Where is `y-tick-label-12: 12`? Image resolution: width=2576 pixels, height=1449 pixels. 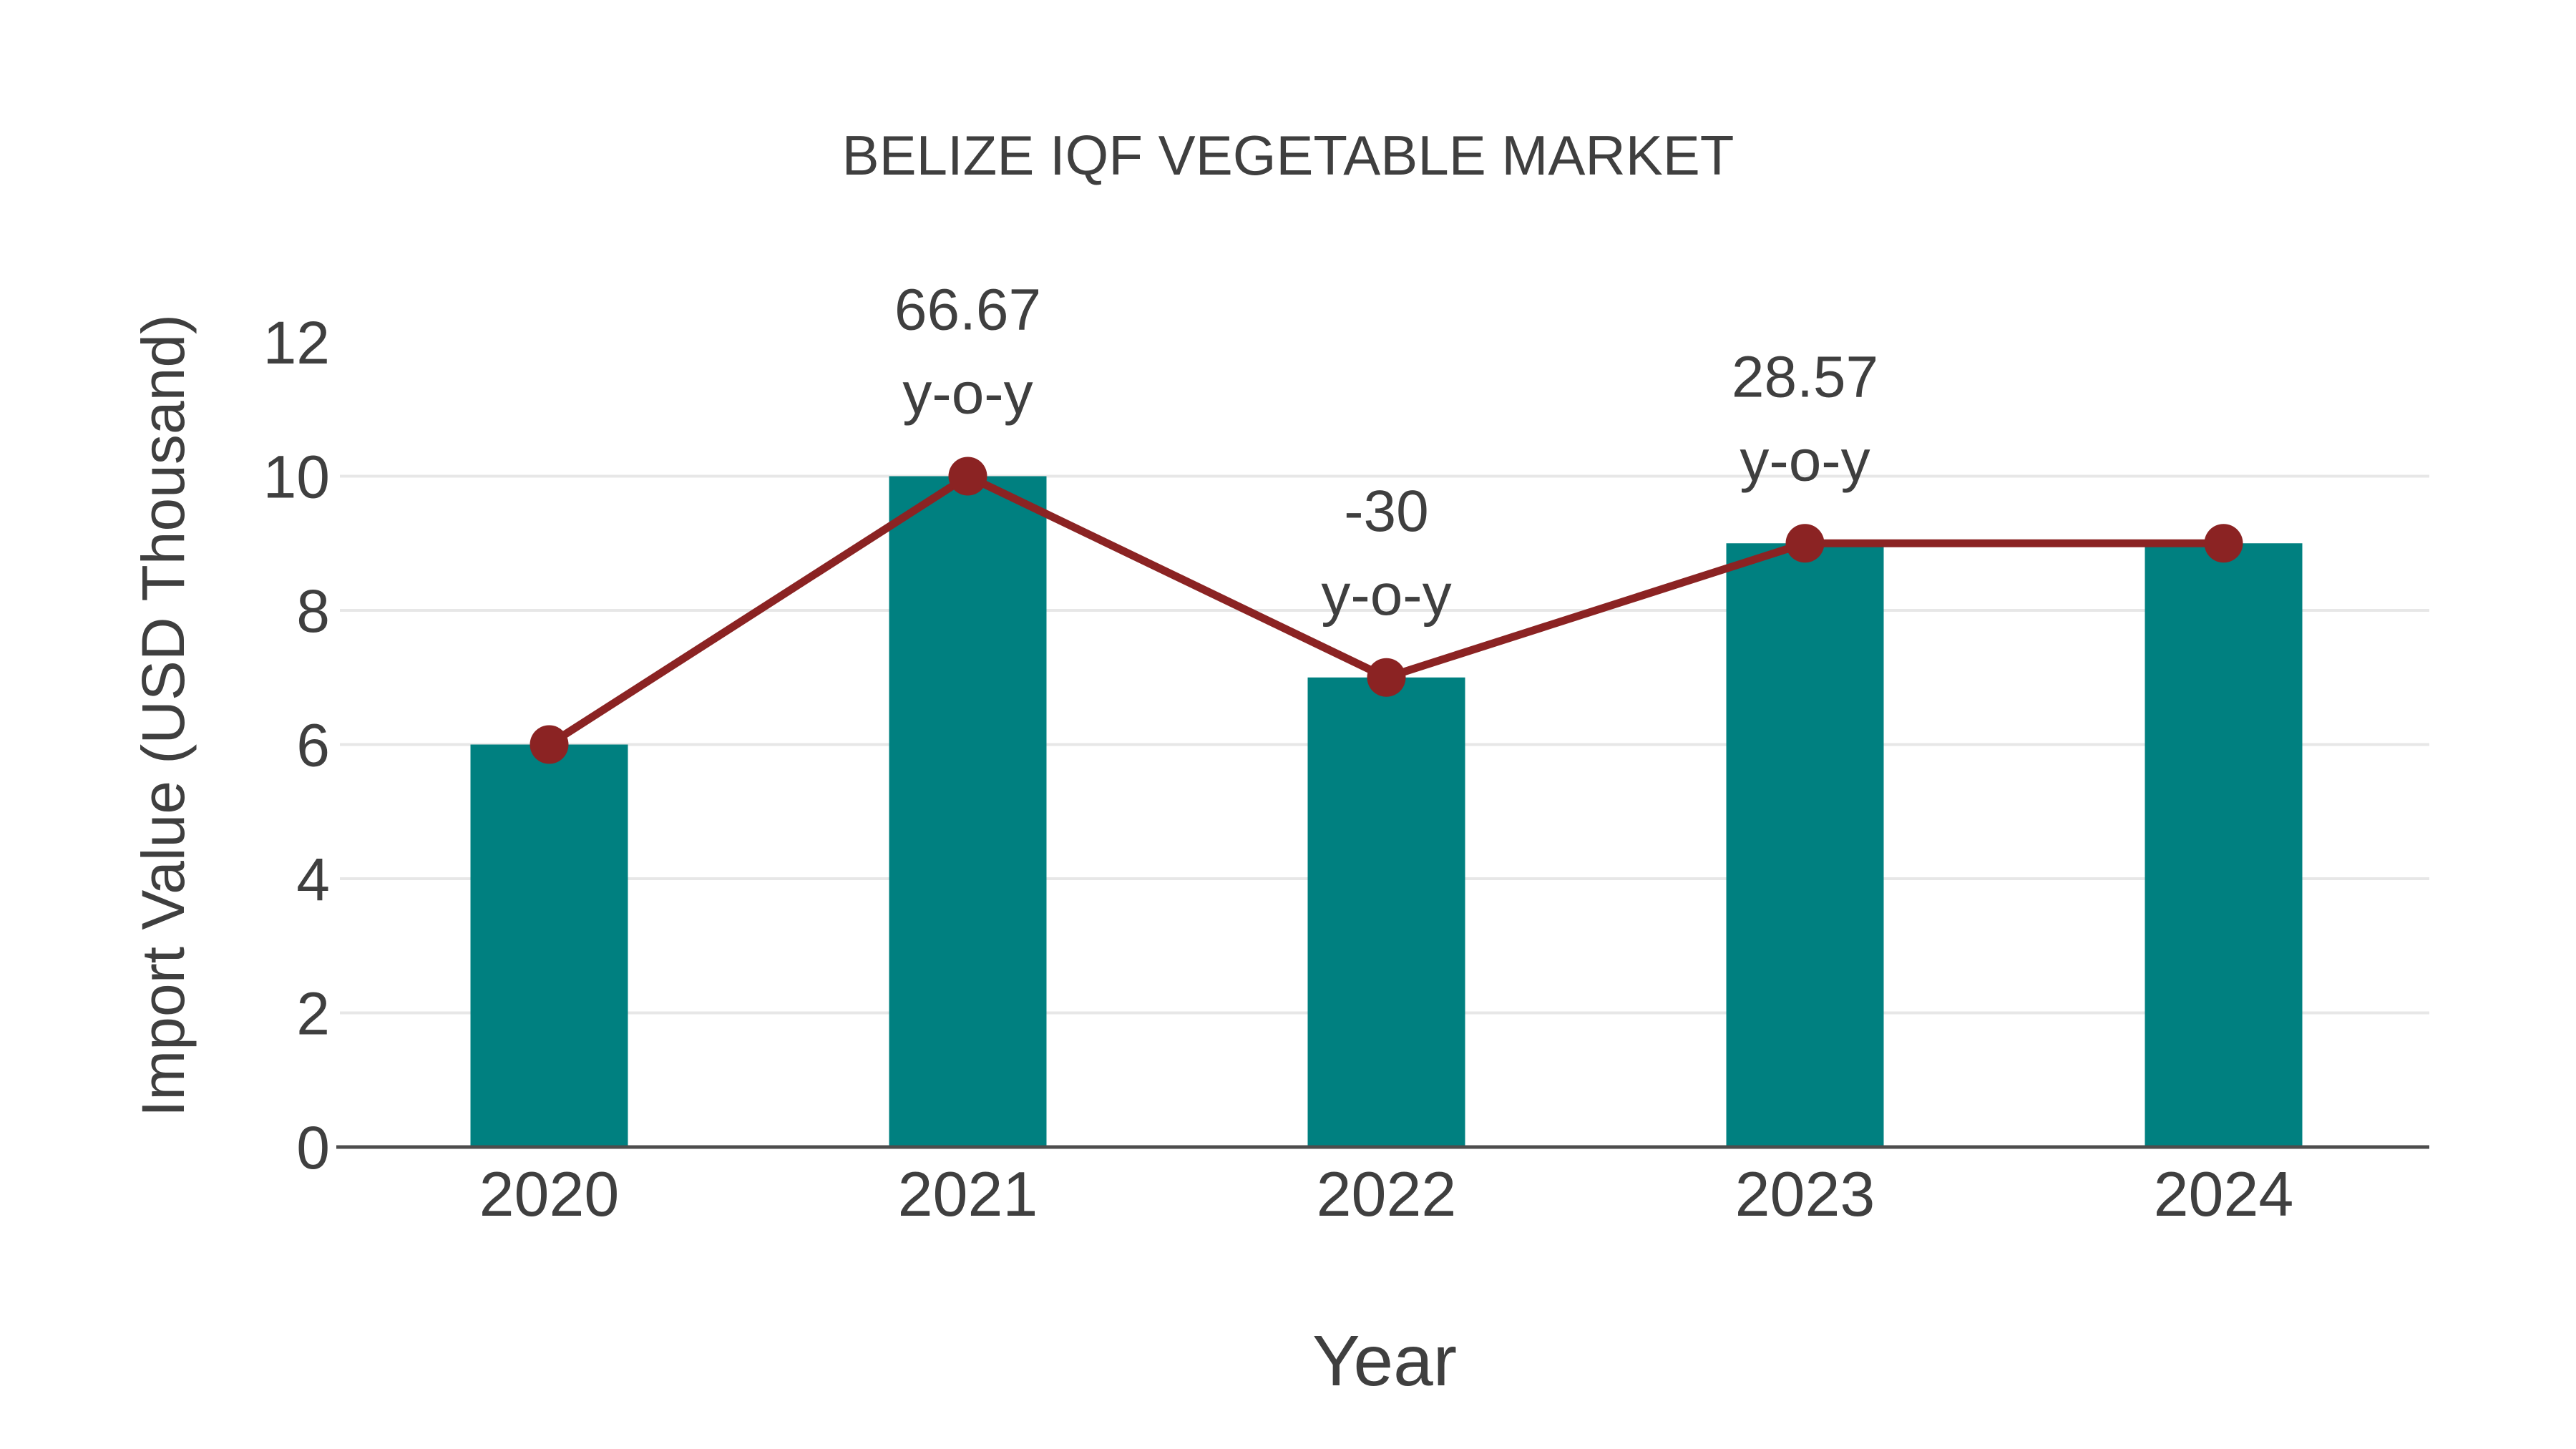 y-tick-label-12: 12 is located at coordinates (296, 342).